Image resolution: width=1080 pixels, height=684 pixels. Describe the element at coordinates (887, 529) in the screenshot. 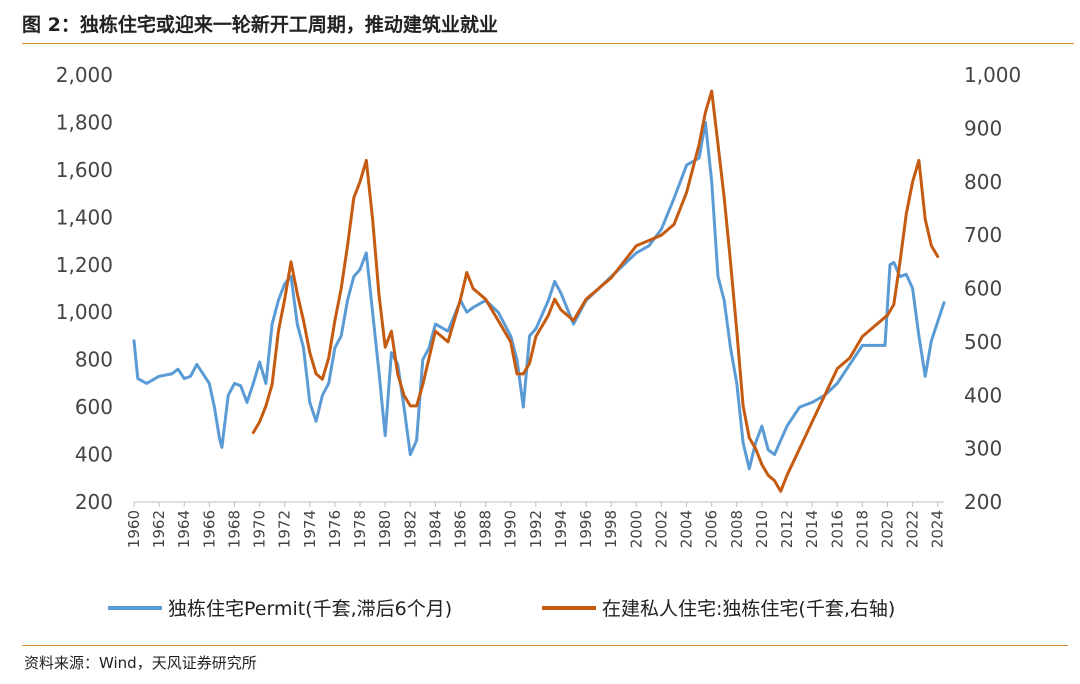

I see `x-tick-label: 2020` at that location.